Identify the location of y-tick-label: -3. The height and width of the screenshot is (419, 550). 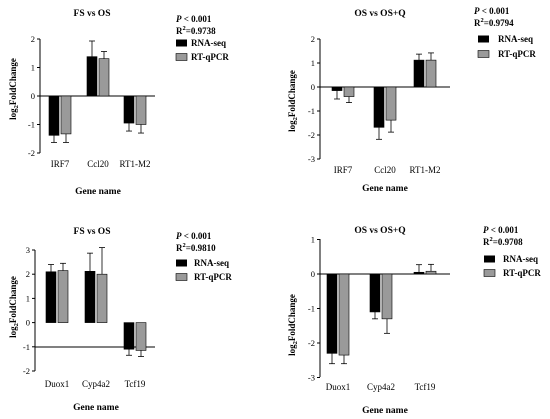
(311, 378).